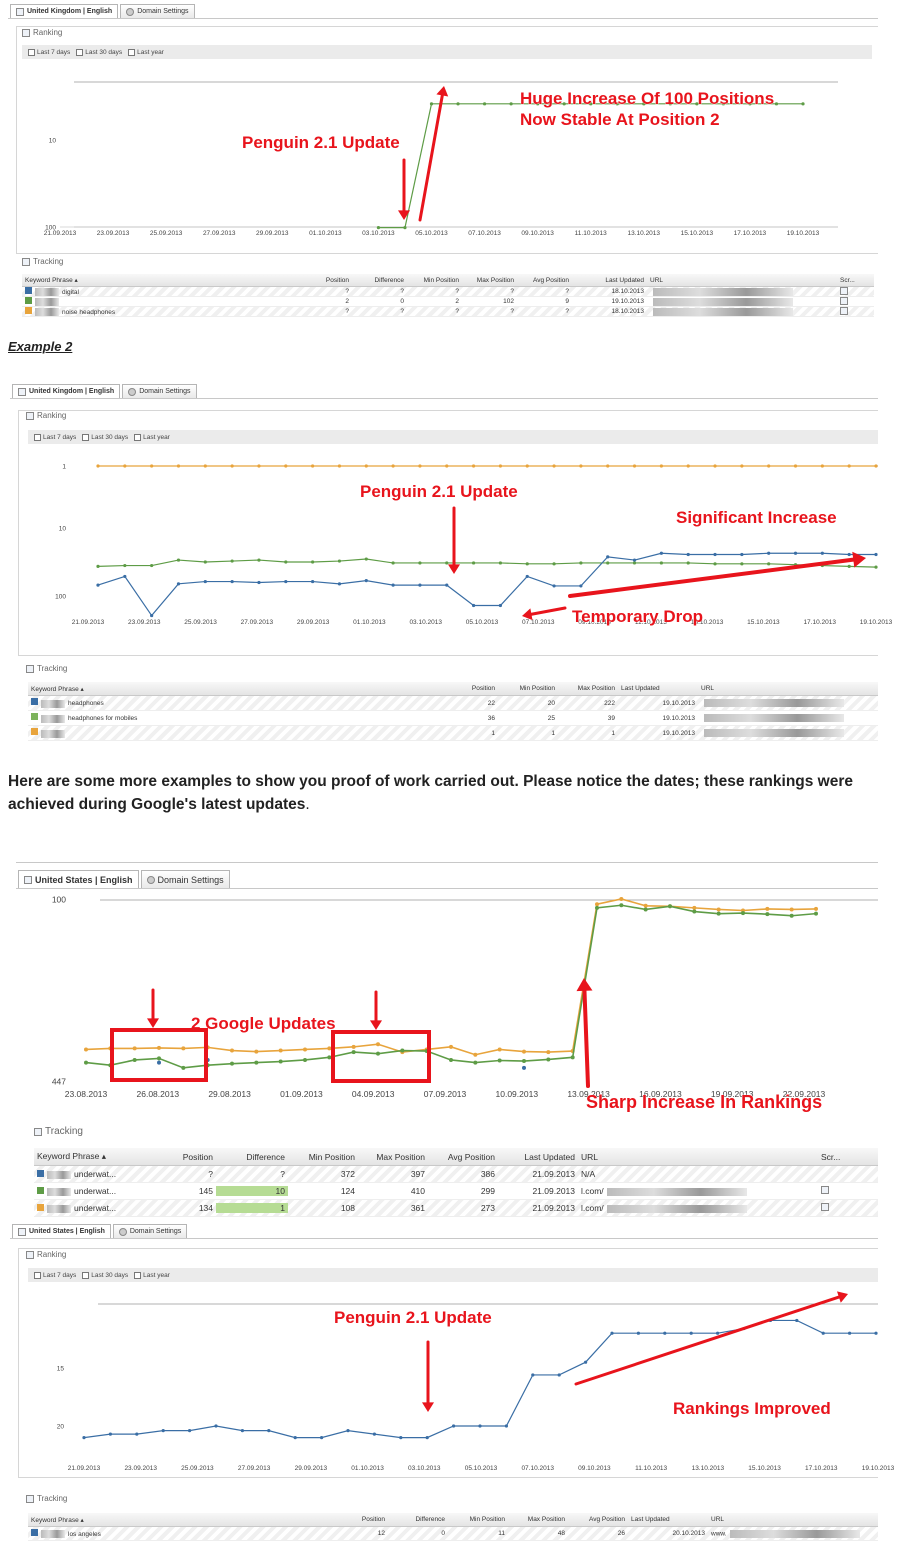  I want to click on max-cell: 102, so click(508, 301).